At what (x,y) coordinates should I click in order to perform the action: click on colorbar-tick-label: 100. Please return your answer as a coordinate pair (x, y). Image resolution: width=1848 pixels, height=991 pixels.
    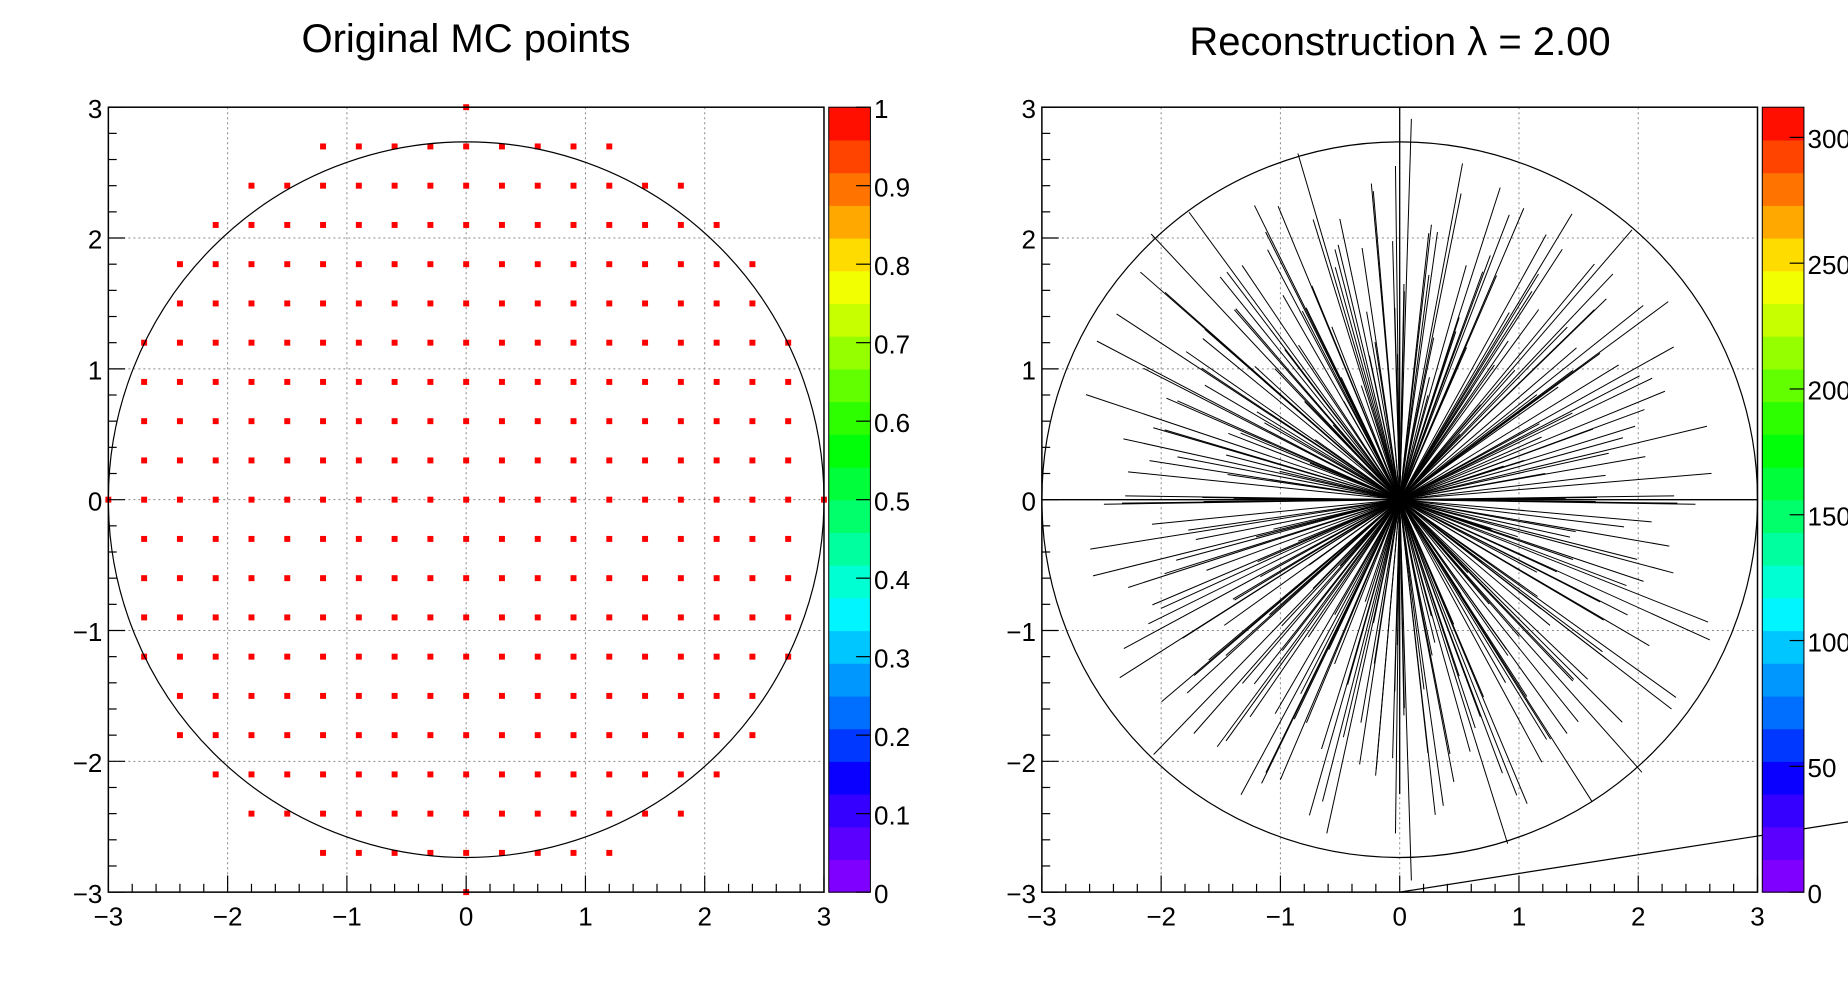
    Looking at the image, I should click on (1828, 642).